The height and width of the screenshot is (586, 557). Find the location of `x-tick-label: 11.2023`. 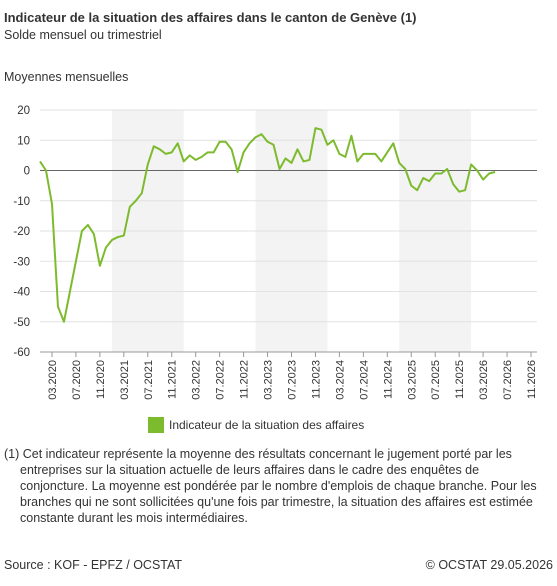

x-tick-label: 11.2023 is located at coordinates (316, 379).